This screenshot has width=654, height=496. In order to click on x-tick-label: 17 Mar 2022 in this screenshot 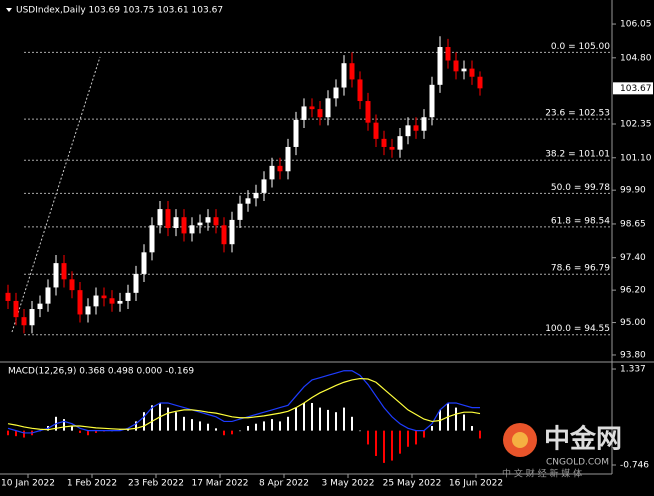, I will do `click(219, 484)`.